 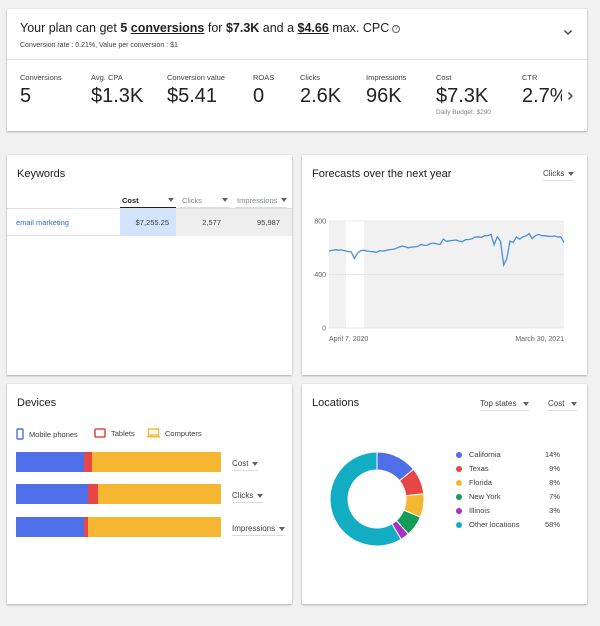 I want to click on sort-down-icon, so click(x=171, y=200).